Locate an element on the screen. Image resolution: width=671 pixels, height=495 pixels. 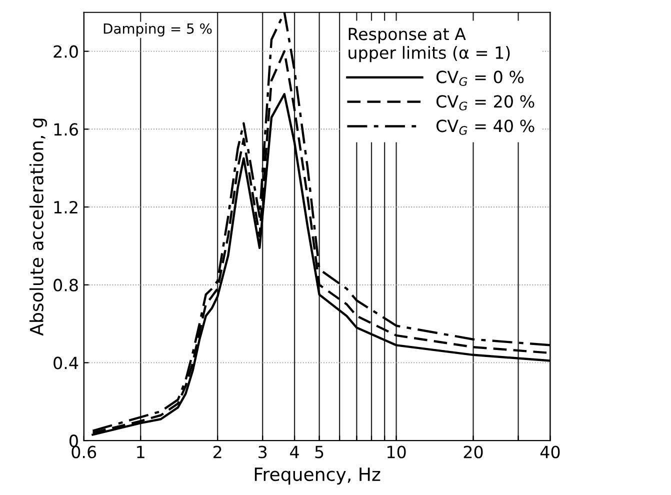
legend-label: CV$_{G}$ = 0 % is located at coordinates (480, 78).